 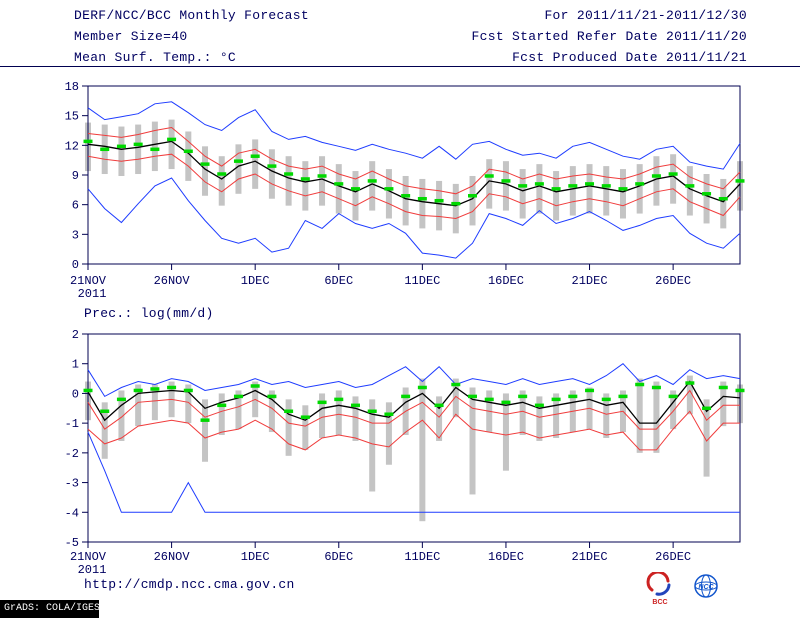 I want to click on svg-text: 12, so click(x=72, y=146).